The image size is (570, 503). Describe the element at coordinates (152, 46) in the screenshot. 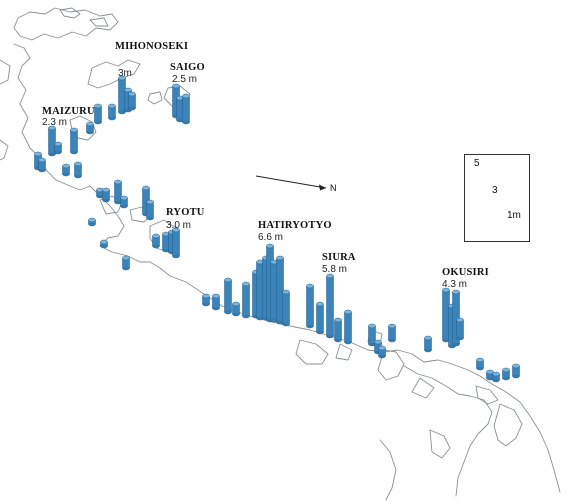

I see `site-label-mihonoseki: MIHONOSEKI` at that location.